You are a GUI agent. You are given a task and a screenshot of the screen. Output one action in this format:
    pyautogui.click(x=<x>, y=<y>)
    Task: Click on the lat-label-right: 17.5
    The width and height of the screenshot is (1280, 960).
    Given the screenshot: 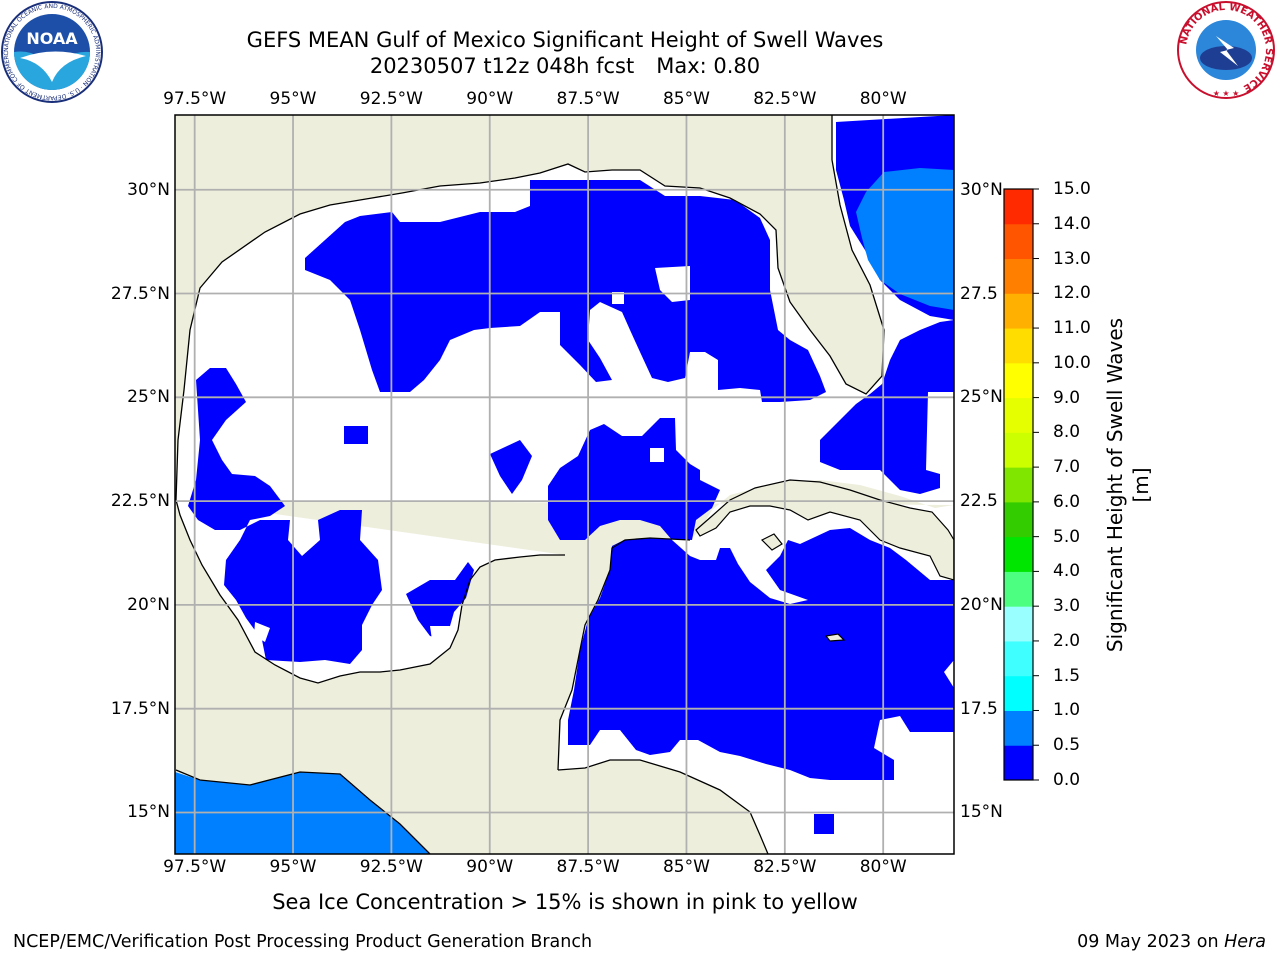 What is the action you would take?
    pyautogui.click(x=979, y=708)
    